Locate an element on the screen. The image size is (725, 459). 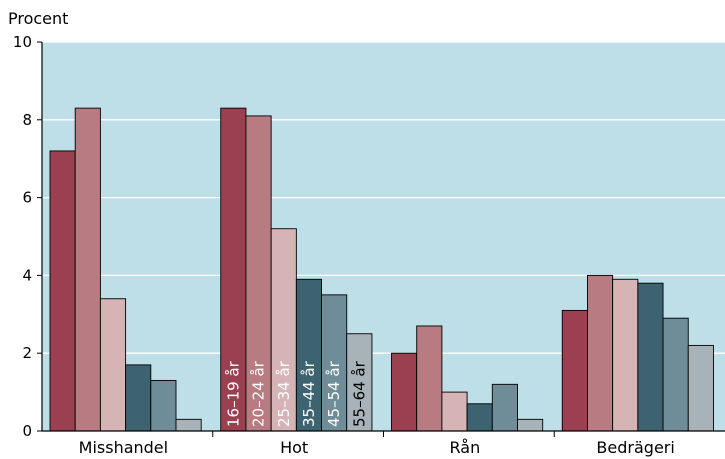
y-tick-label: 0 is located at coordinates (27, 431).